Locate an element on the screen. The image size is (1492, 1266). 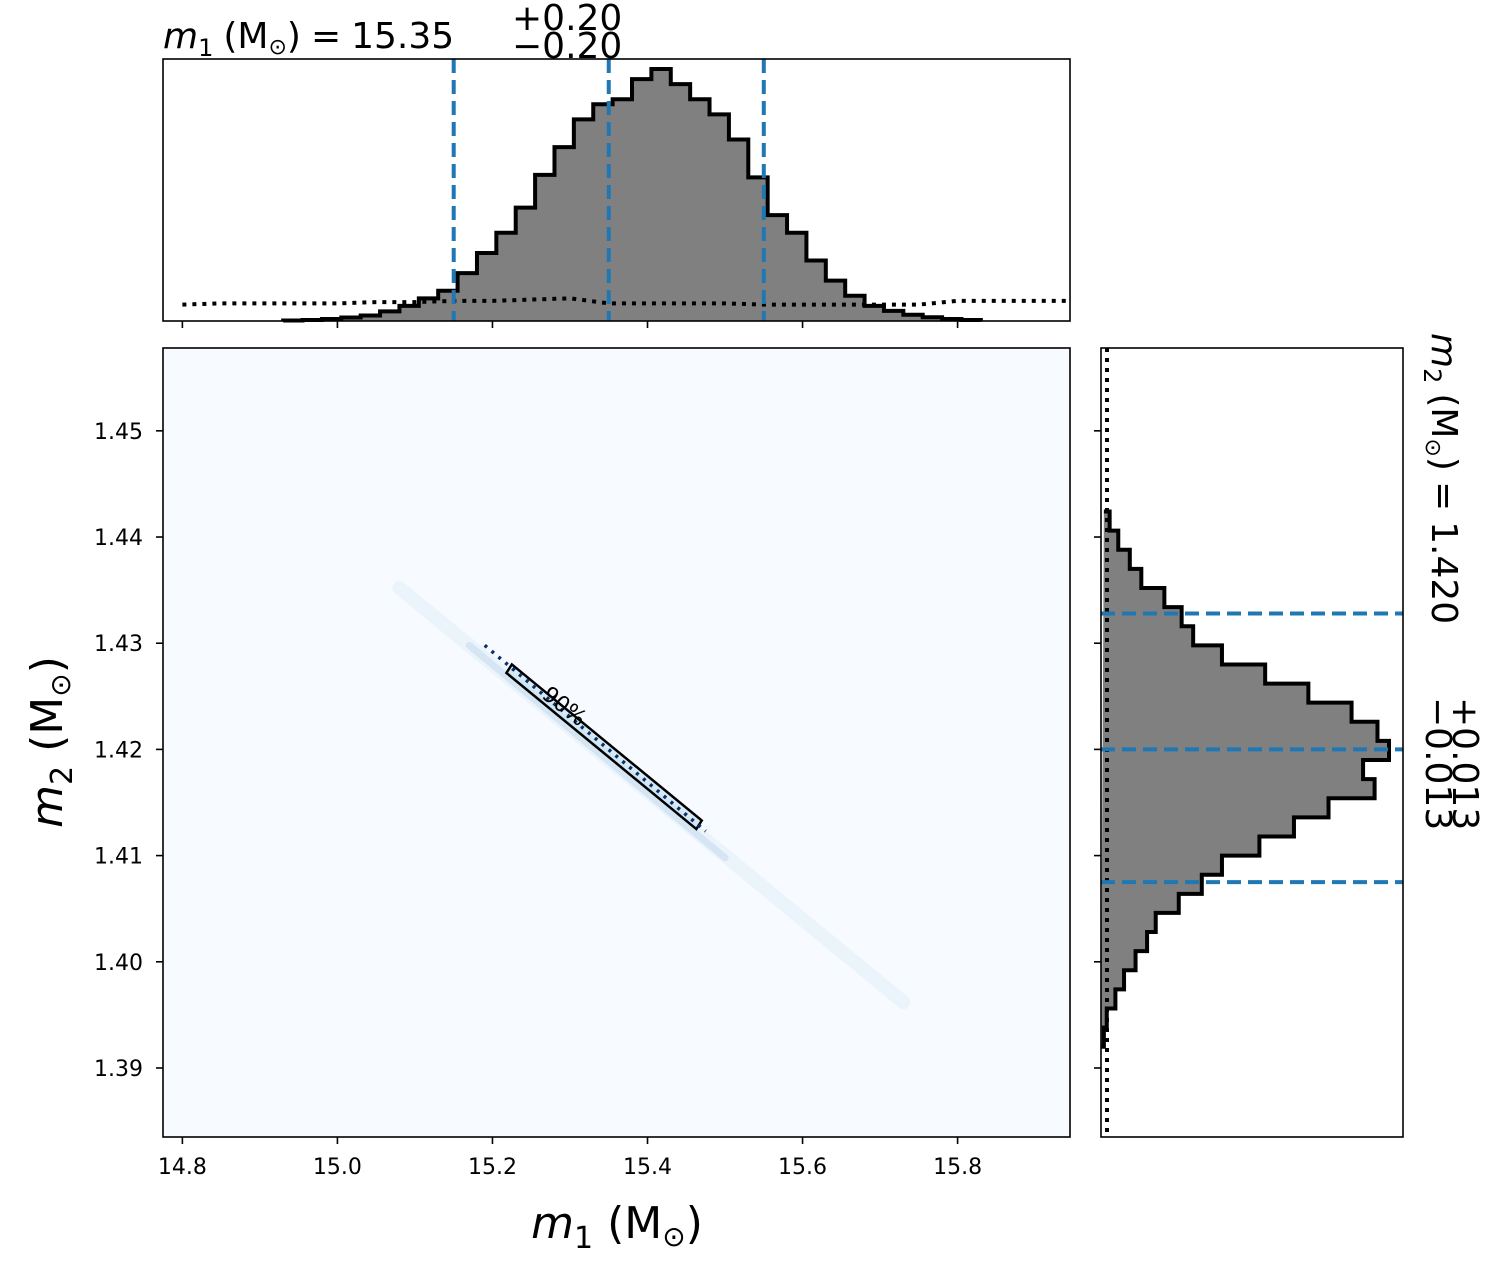
x-tick-label: 14.8 is located at coordinates (182, 1167).